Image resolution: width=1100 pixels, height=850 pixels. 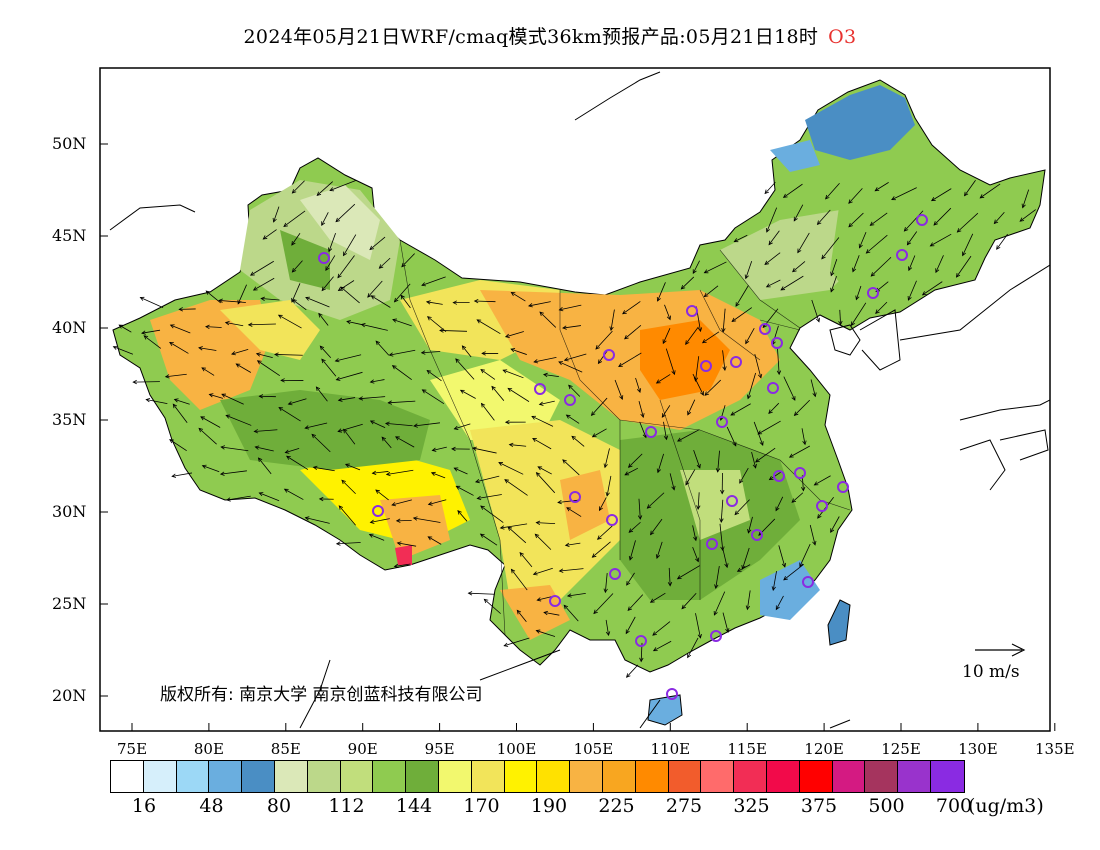 What do you see at coordinates (346, 806) in the screenshot?
I see `legend-label: 112` at bounding box center [346, 806].